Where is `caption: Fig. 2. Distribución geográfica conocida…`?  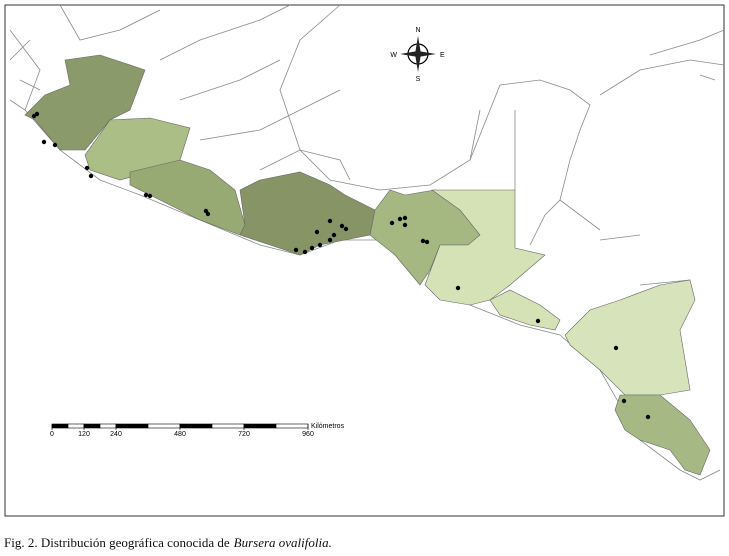 caption: Fig. 2. Distribución geográfica conocida… is located at coordinates (168, 543).